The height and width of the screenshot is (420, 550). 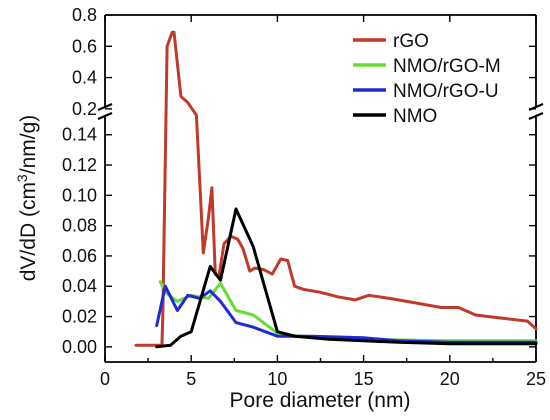 What do you see at coordinates (277, 379) in the screenshot?
I see `x-tick-label: 10` at bounding box center [277, 379].